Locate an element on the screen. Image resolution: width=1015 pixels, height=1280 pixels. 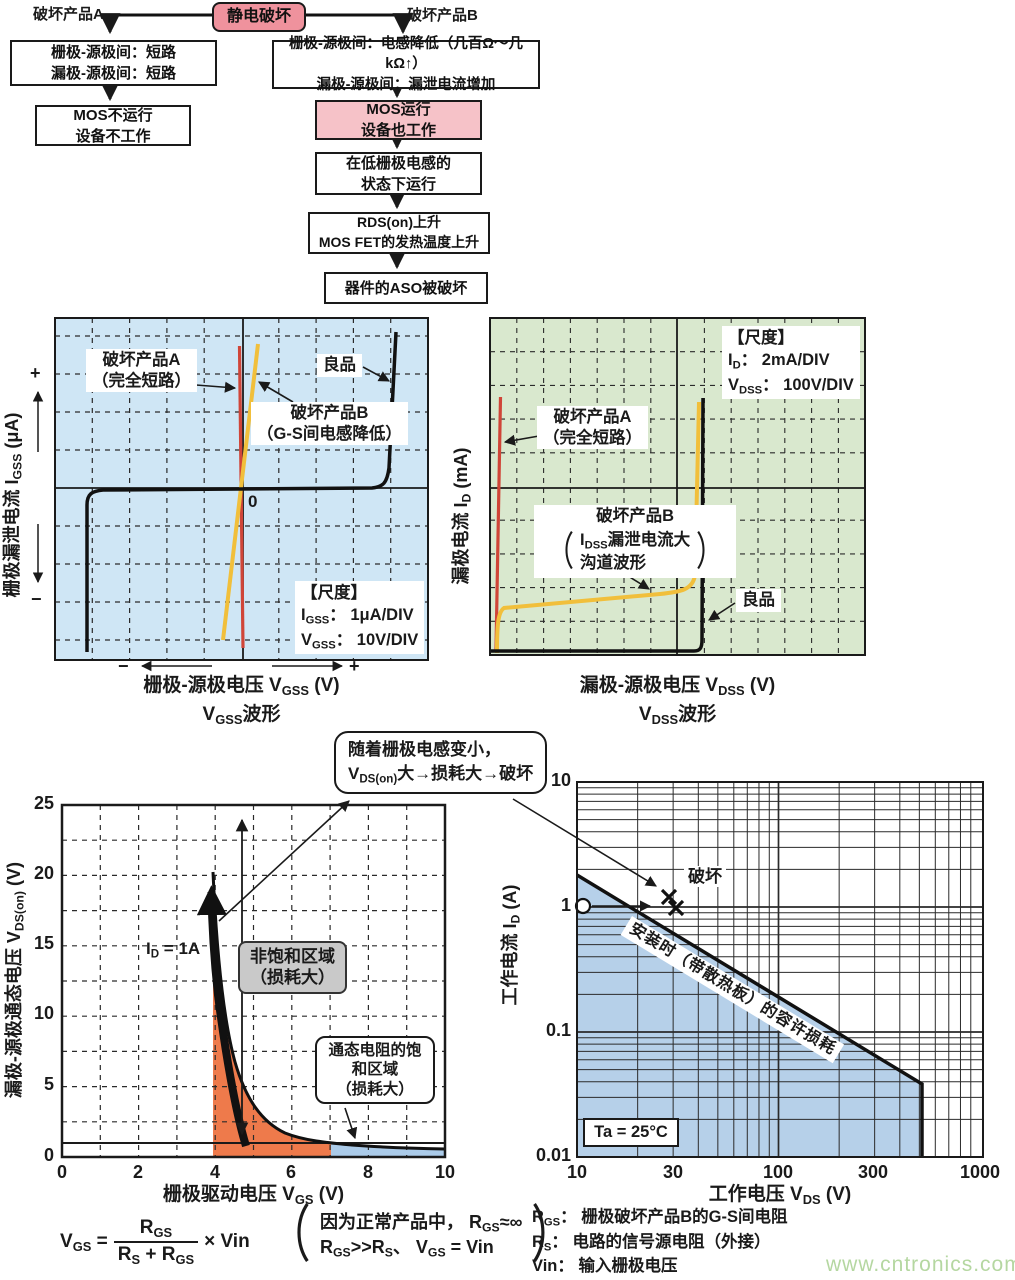
flow-root-text: 静电破坏 is located at coordinates (258, 16).